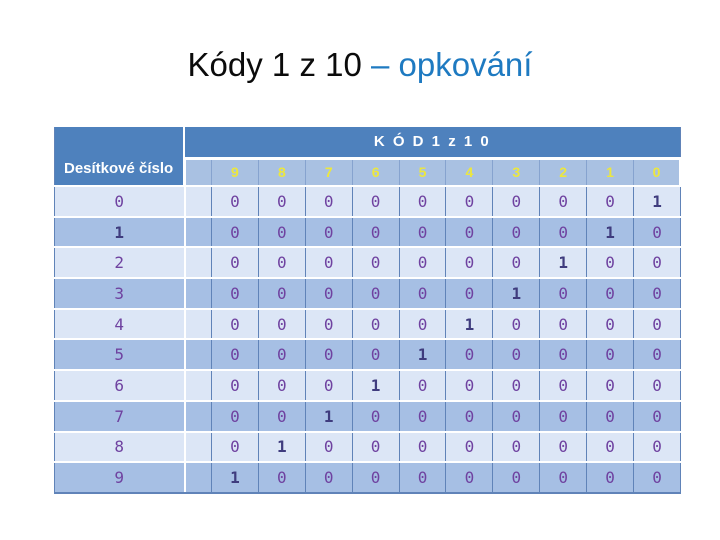  I want to click on table-header-row-1: Desítkové číslo K Ó D 1 z 1 0, so click(367, 157).